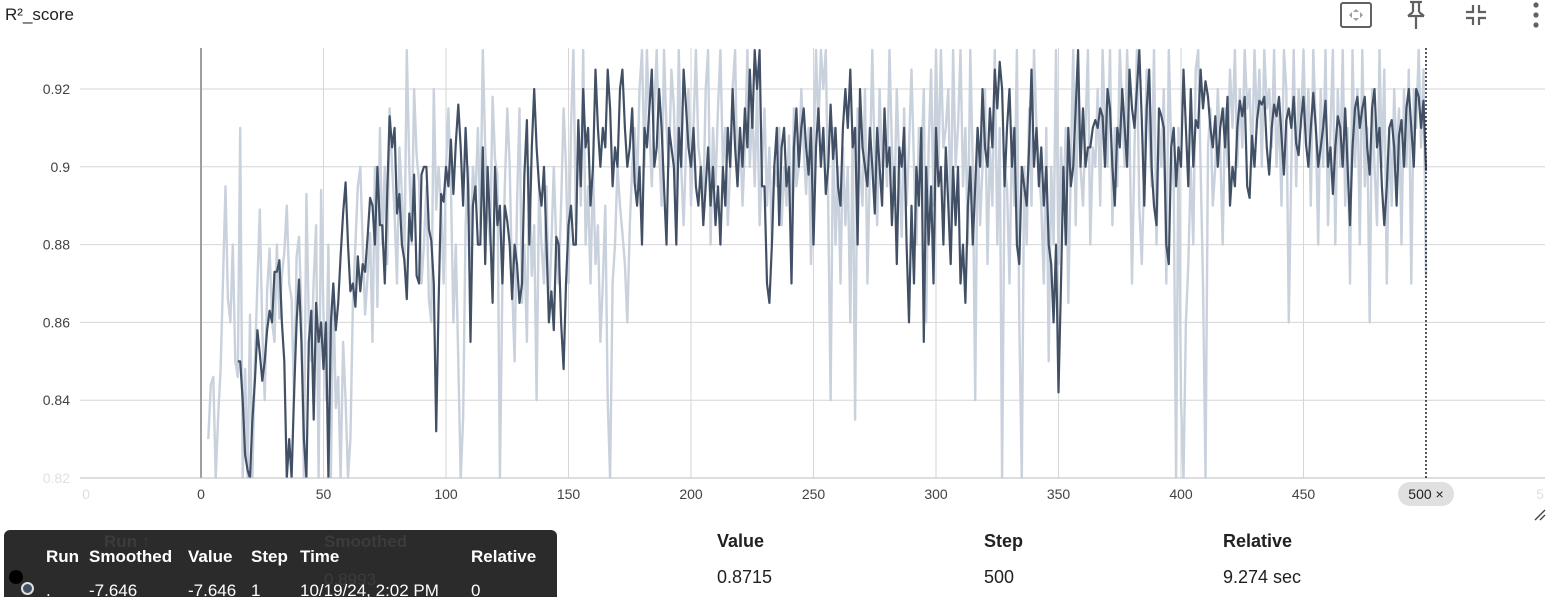 This screenshot has width=1549, height=597. What do you see at coordinates (61, 167) in the screenshot?
I see `y-tick-label: 0.9` at bounding box center [61, 167].